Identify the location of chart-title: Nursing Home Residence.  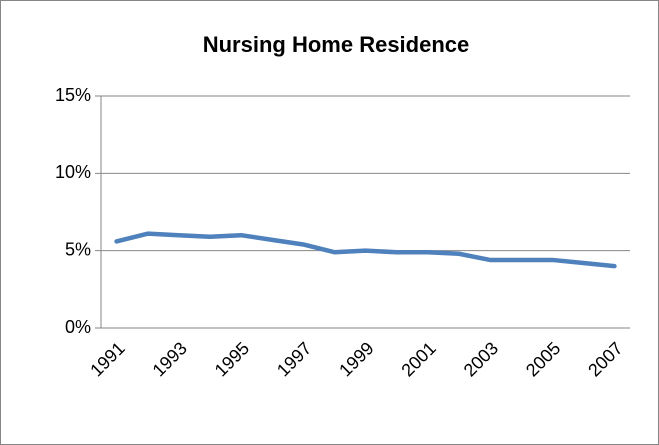
(336, 44).